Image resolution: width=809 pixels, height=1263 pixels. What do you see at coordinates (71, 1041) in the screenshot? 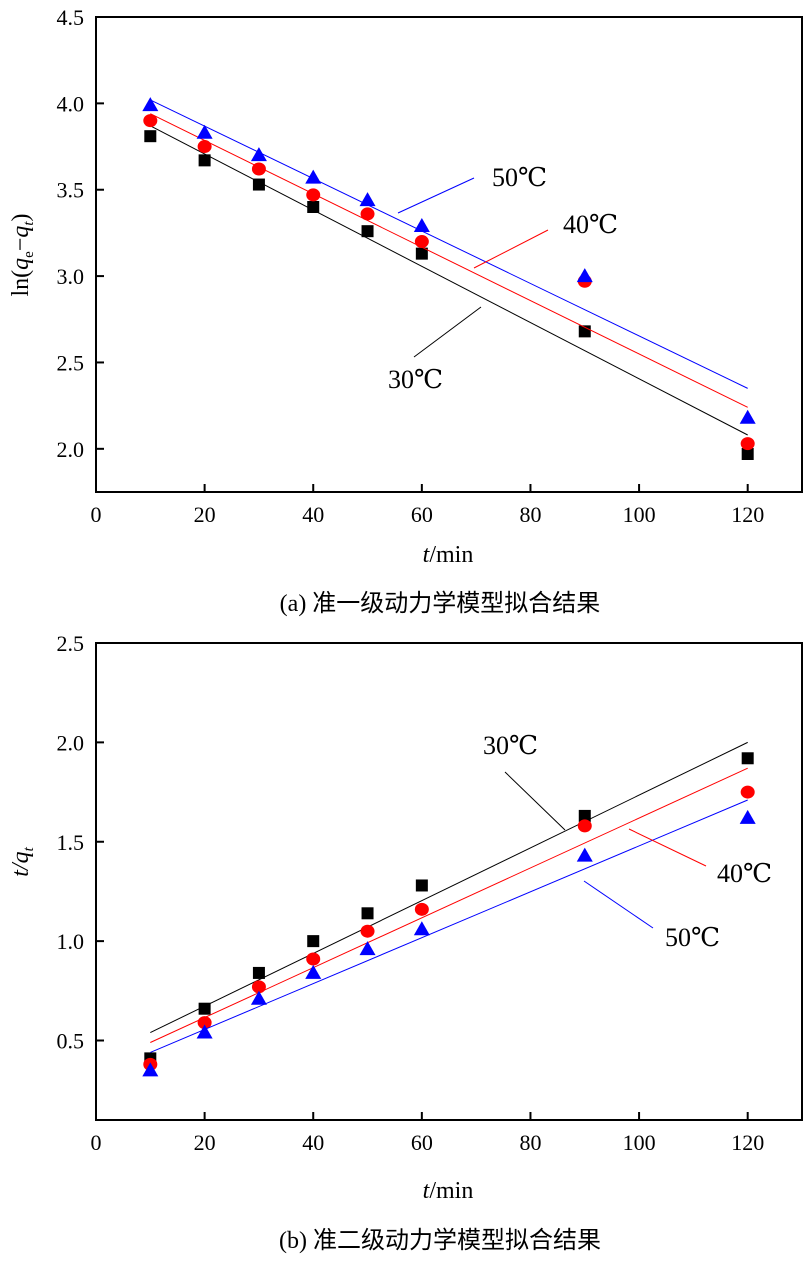
I see `y-tick-label: 0.5` at bounding box center [71, 1041].